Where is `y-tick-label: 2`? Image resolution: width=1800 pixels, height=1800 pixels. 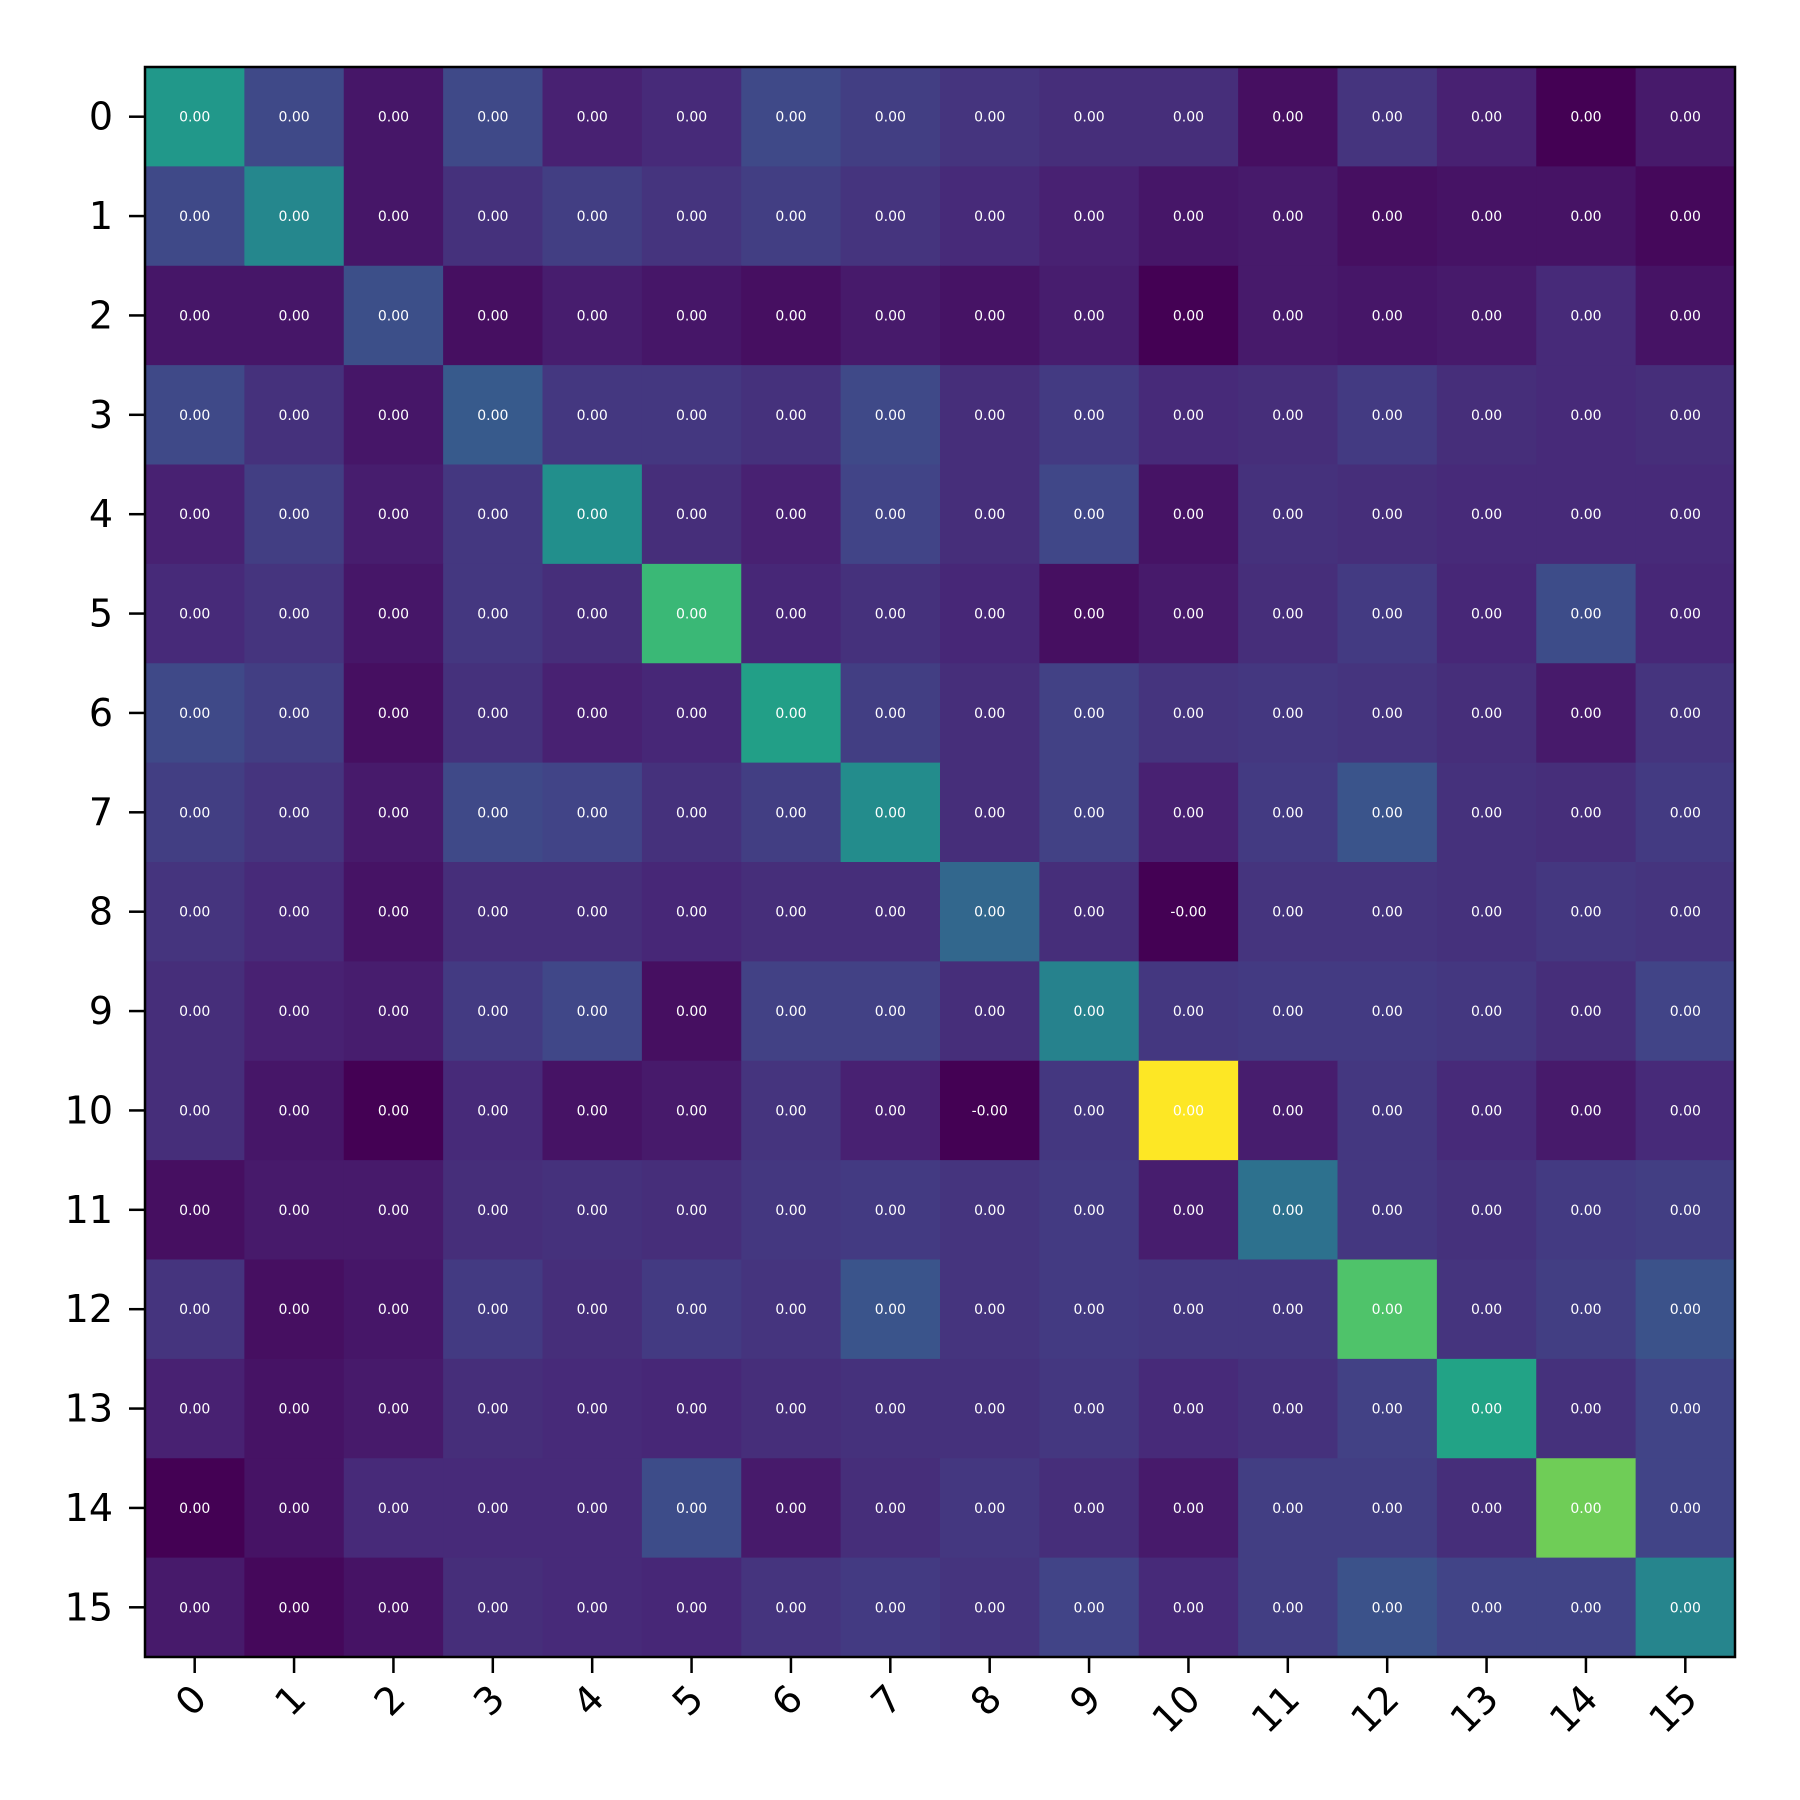
y-tick-label: 2 is located at coordinates (101, 315).